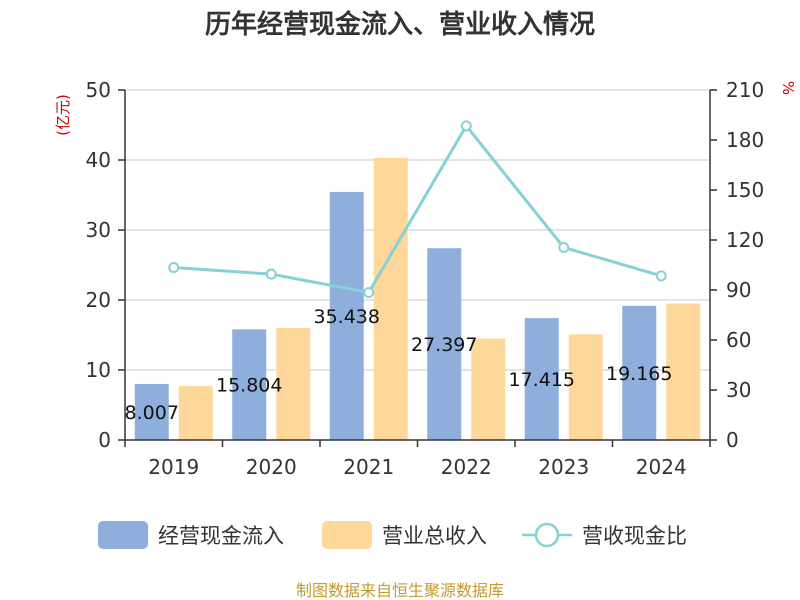 This screenshot has height=600, width=800. What do you see at coordinates (788, 88) in the screenshot?
I see `y-axis-right-label: %` at bounding box center [788, 88].